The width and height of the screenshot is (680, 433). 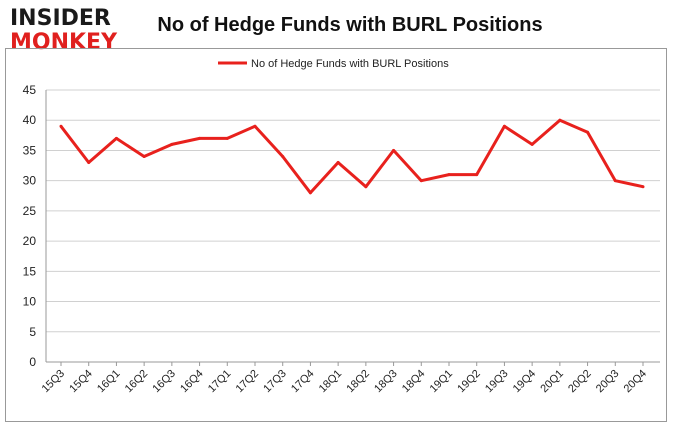 I want to click on data-point-19Q2, so click(x=477, y=175).